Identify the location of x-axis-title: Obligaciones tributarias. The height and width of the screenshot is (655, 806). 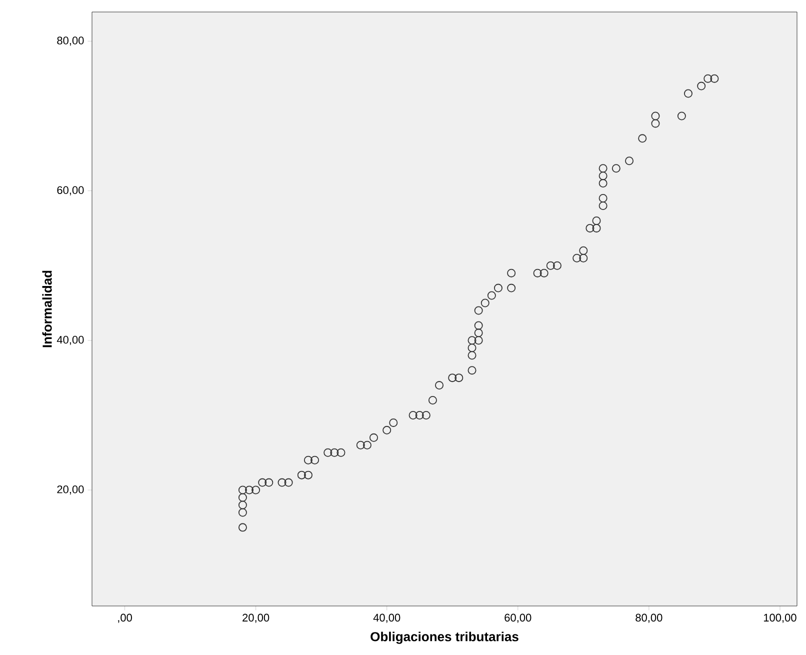
(444, 638).